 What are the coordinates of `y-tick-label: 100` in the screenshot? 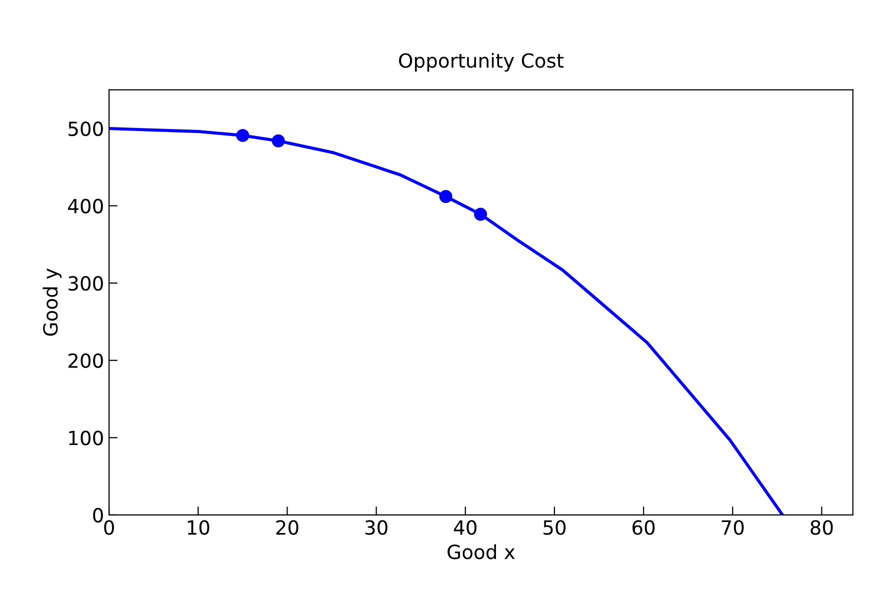 It's located at (86, 438).